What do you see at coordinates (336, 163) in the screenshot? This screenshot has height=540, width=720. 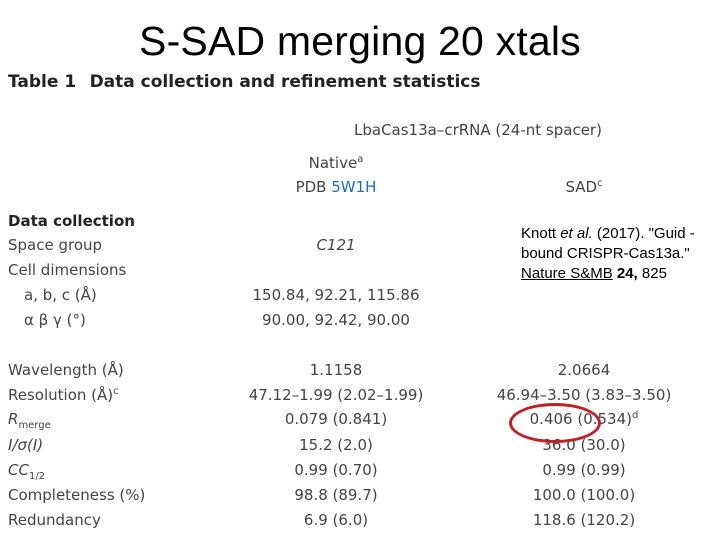 I see `native-header: Nativea` at bounding box center [336, 163].